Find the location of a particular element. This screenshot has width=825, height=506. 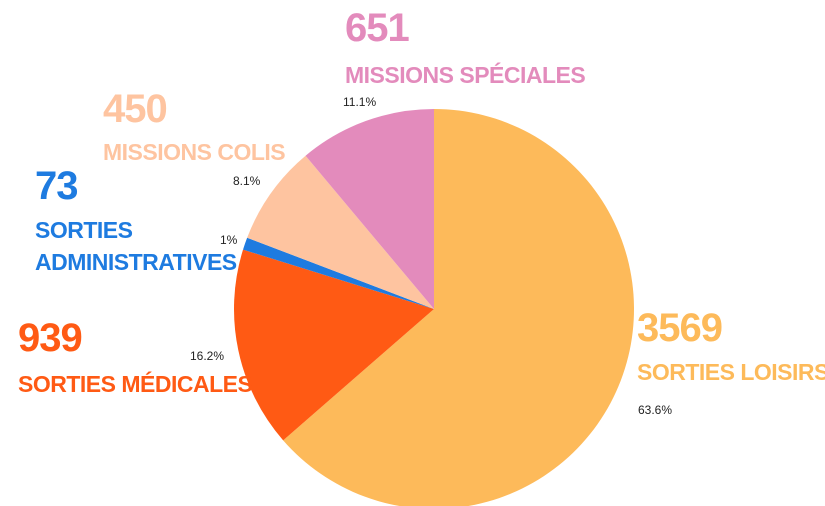

slice-count: 3569 is located at coordinates (680, 328).